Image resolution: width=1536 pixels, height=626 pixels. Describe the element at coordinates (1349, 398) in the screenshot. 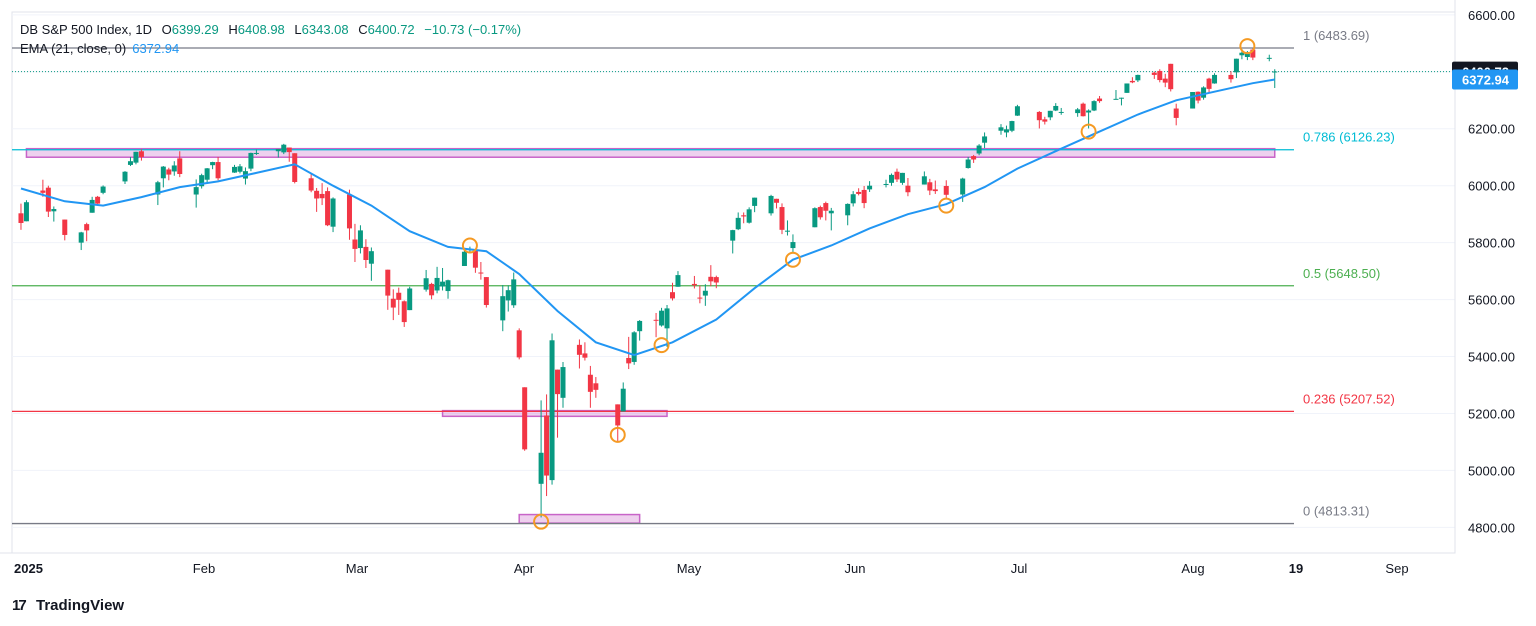

I see `fib-label-0.236: 0.236 (5207.52)` at that location.